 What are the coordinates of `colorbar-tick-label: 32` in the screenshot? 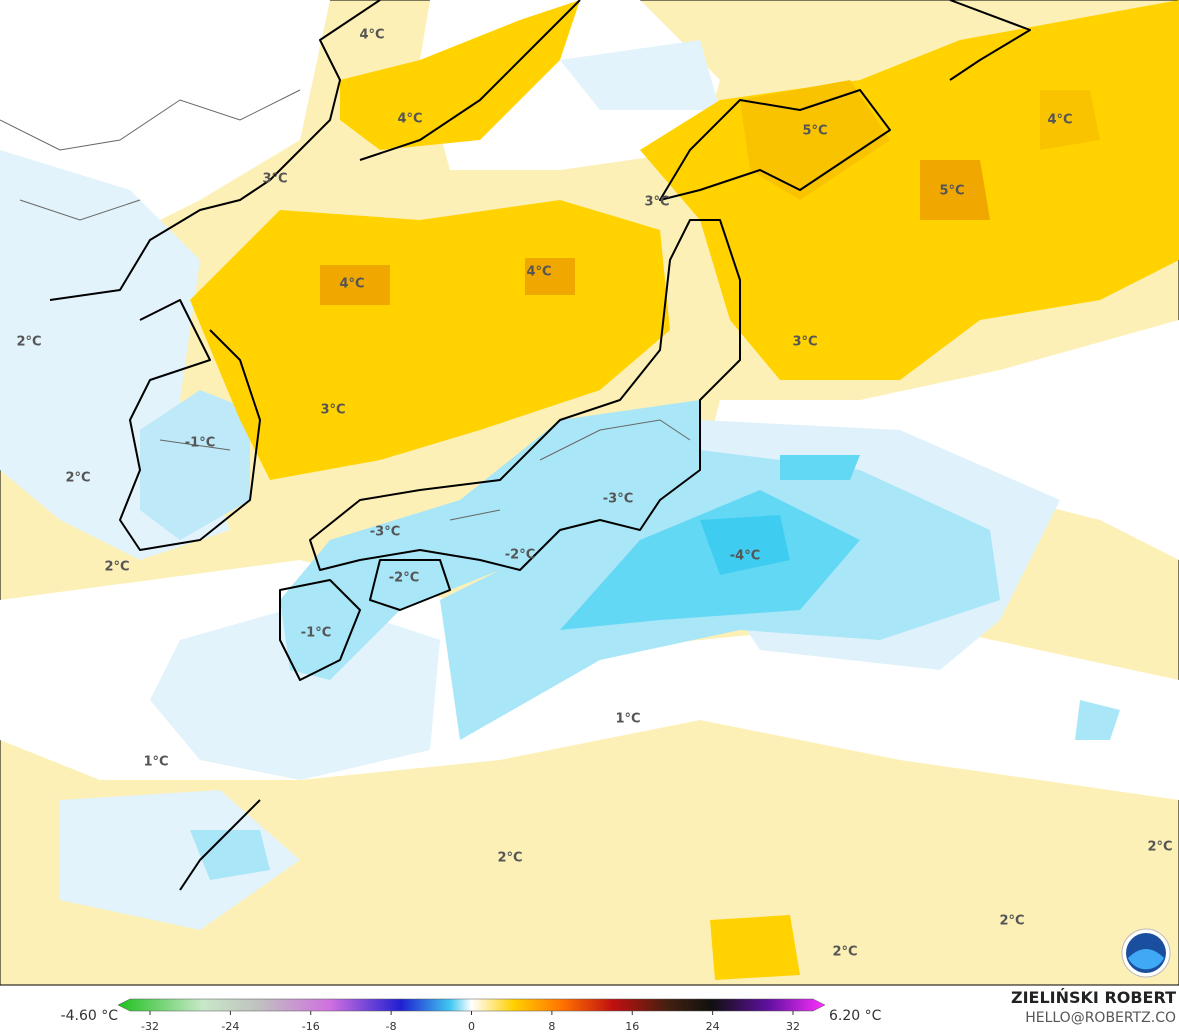 It's located at (793, 1026).